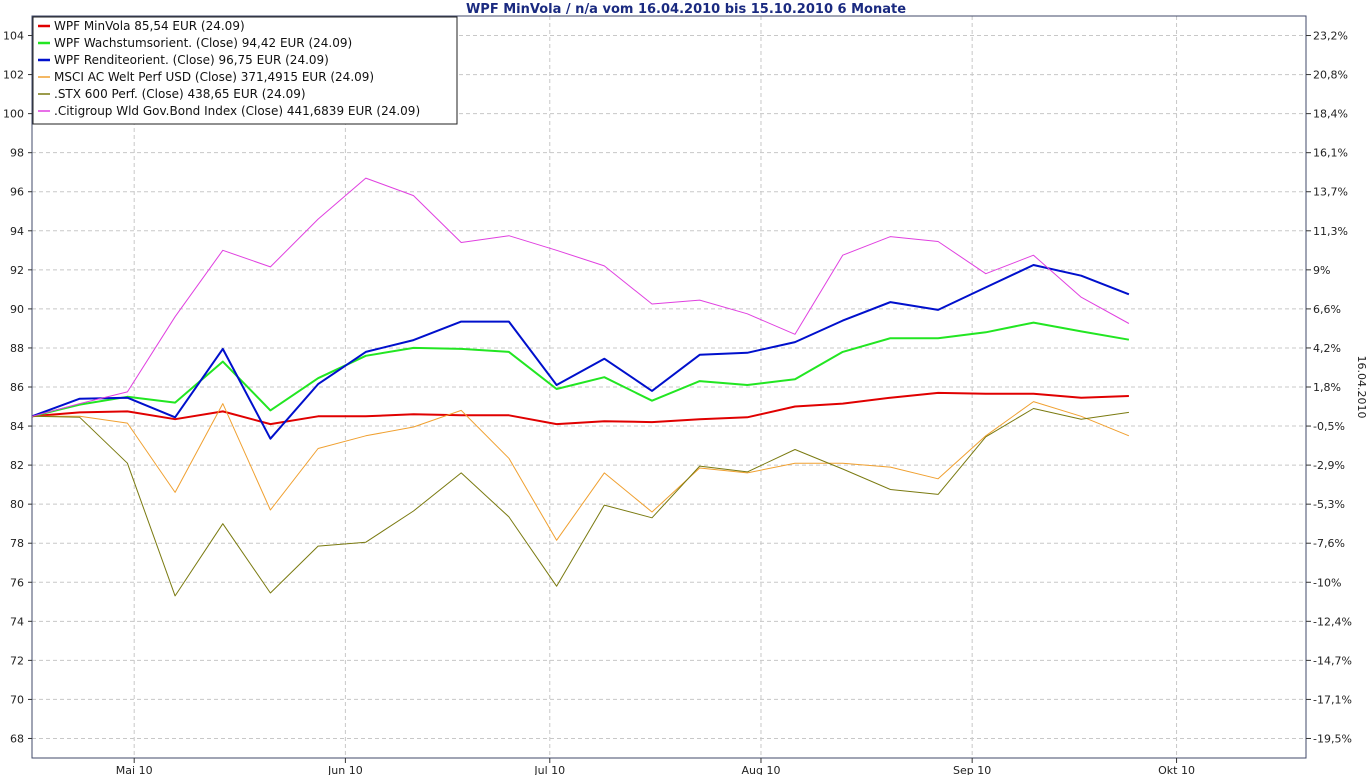  Describe the element at coordinates (1361, 387) in the screenshot. I see `y-right-axis-label: 16.04.2010` at that location.